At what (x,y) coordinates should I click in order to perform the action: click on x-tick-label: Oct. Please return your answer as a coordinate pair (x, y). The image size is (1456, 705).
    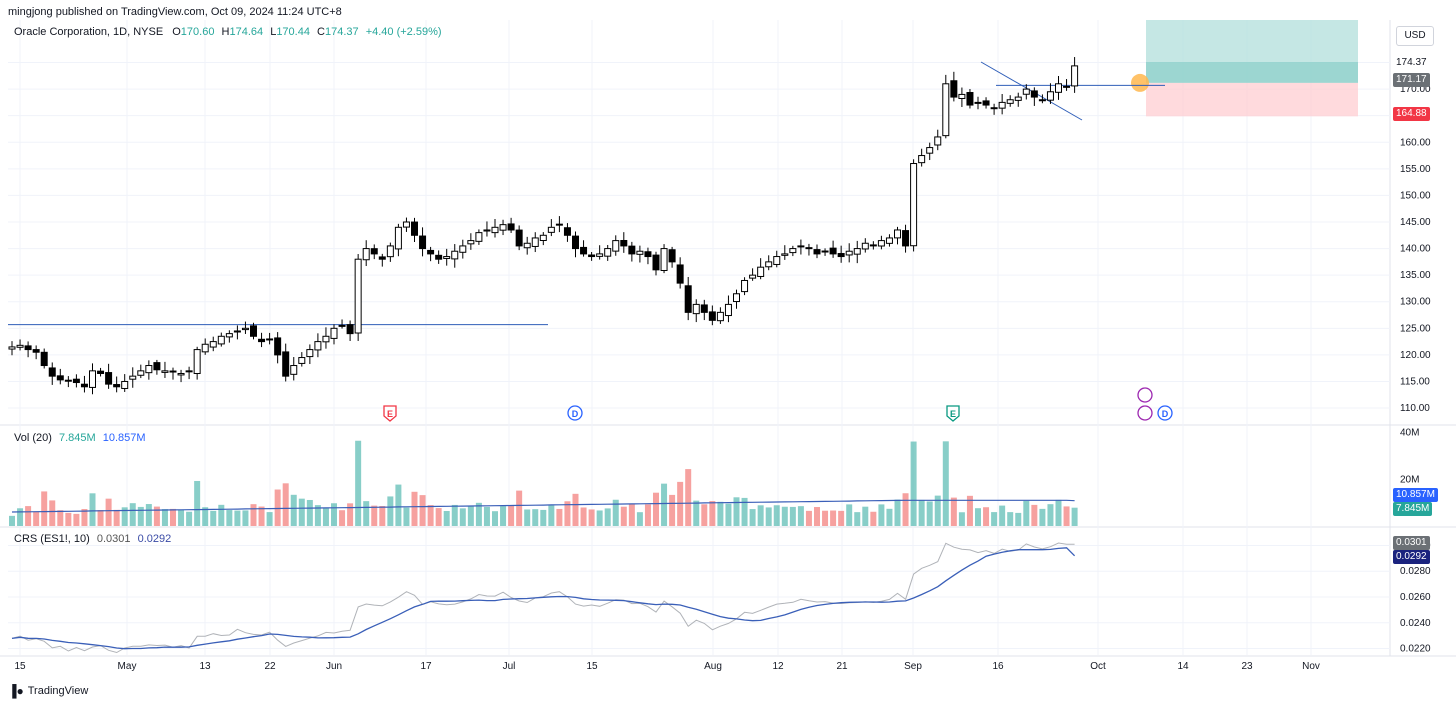
    Looking at the image, I should click on (1098, 666).